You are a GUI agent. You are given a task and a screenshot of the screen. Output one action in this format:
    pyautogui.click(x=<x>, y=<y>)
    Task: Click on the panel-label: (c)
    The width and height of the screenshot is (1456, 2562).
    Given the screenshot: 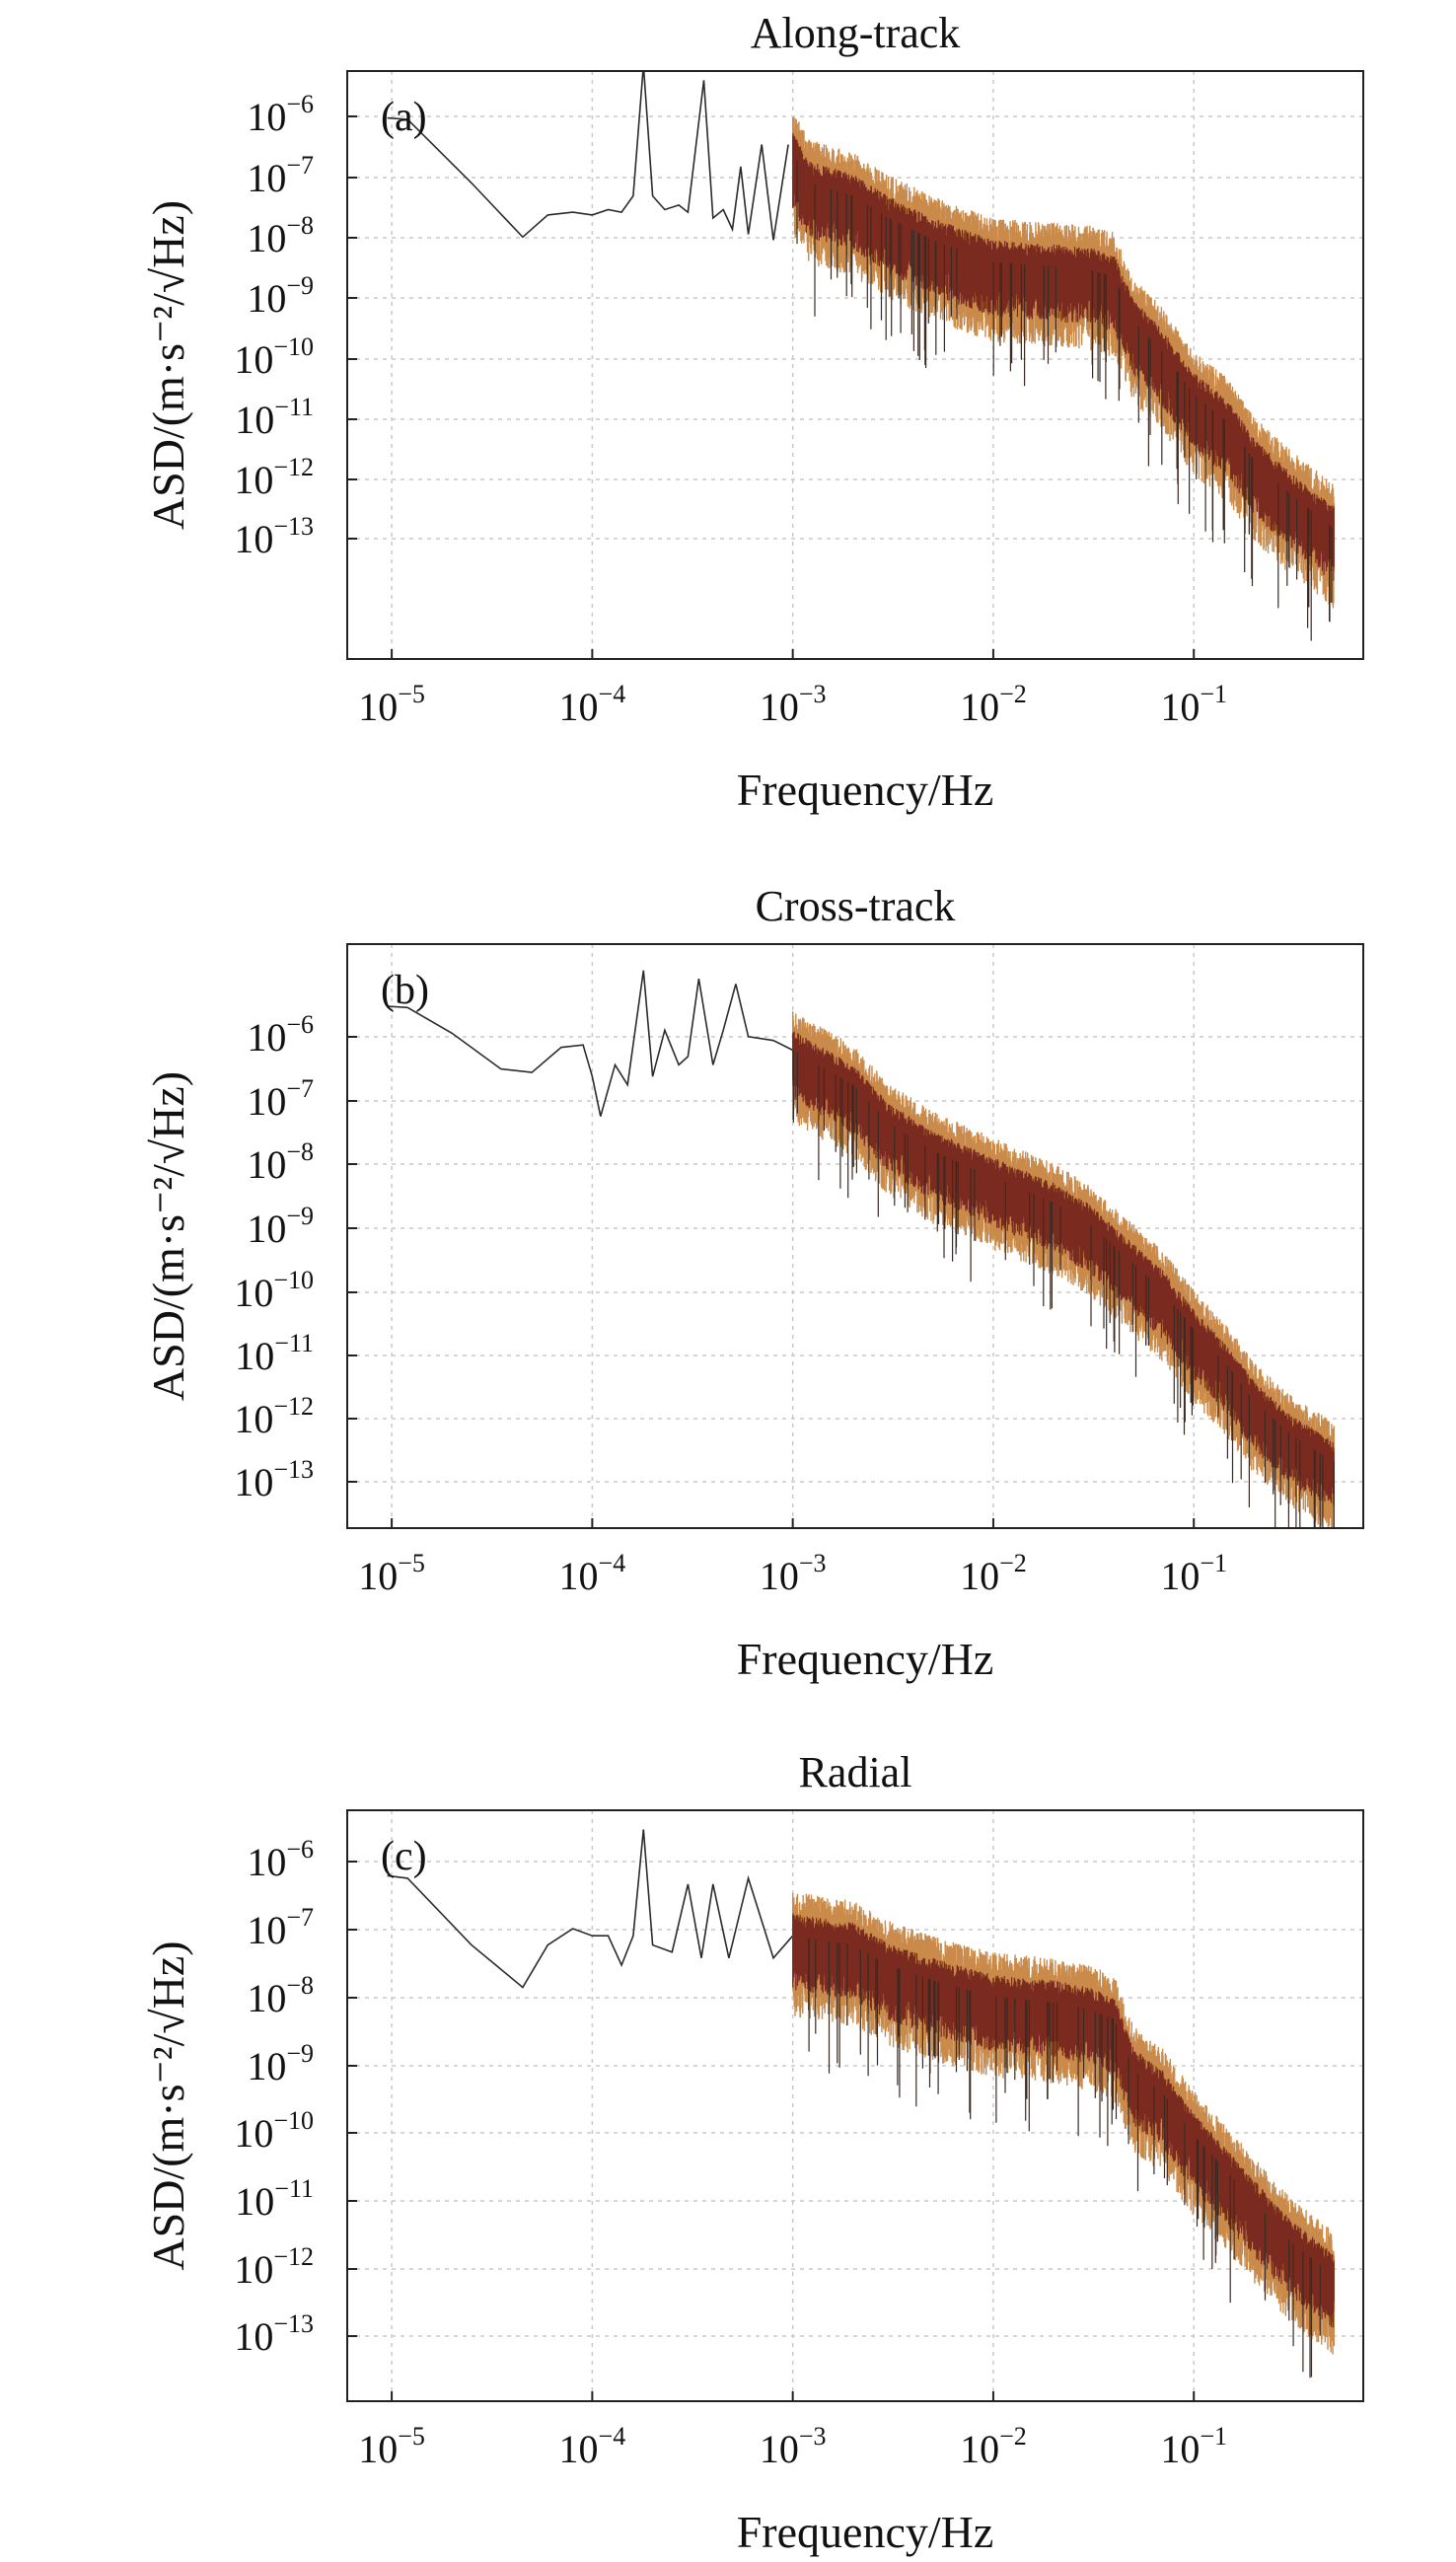 What is the action you would take?
    pyautogui.click(x=404, y=1856)
    